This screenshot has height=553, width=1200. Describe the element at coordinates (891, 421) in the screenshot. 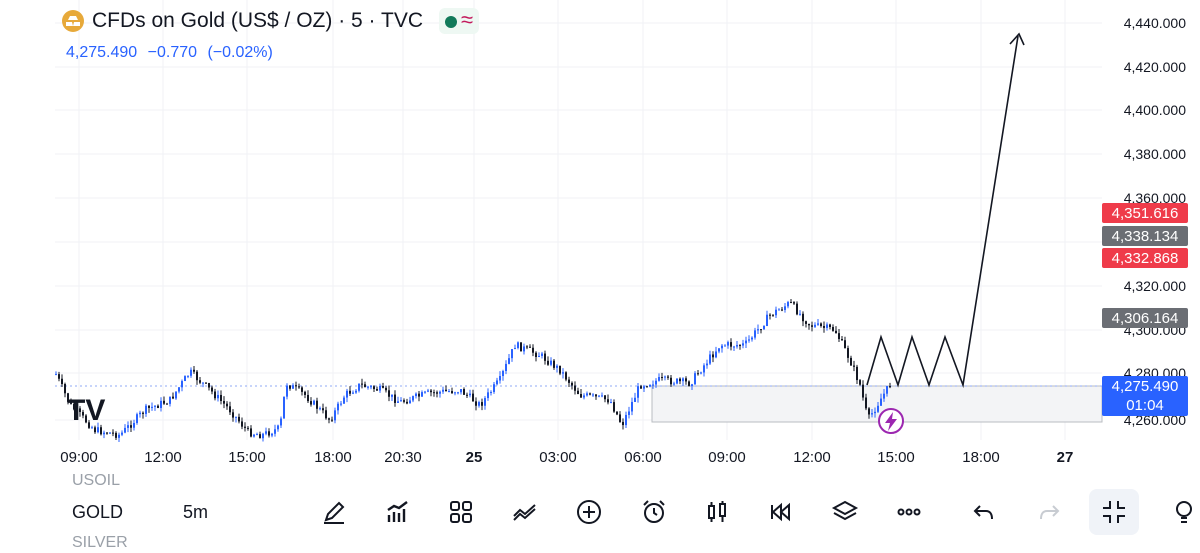

I see `alert-bolt-icon` at that location.